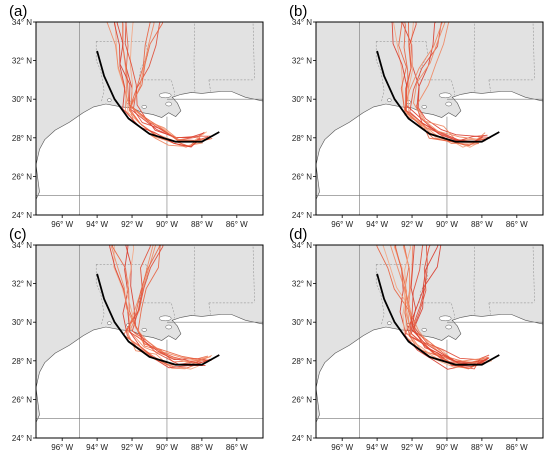 The image size is (550, 460). Describe the element at coordinates (298, 234) in the screenshot. I see `panel-label: (d)` at that location.